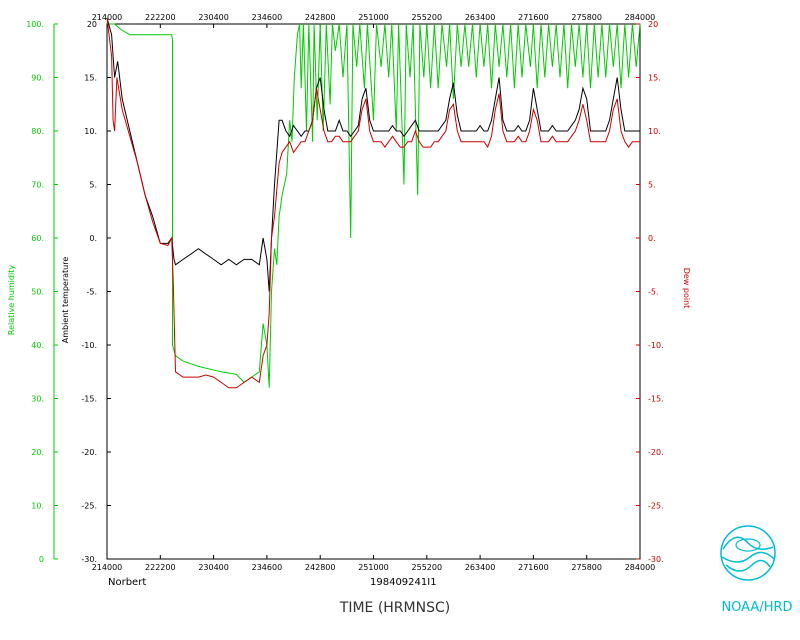  Describe the element at coordinates (654, 131) in the screenshot. I see `dewpoint-tick-label: 10.` at that location.